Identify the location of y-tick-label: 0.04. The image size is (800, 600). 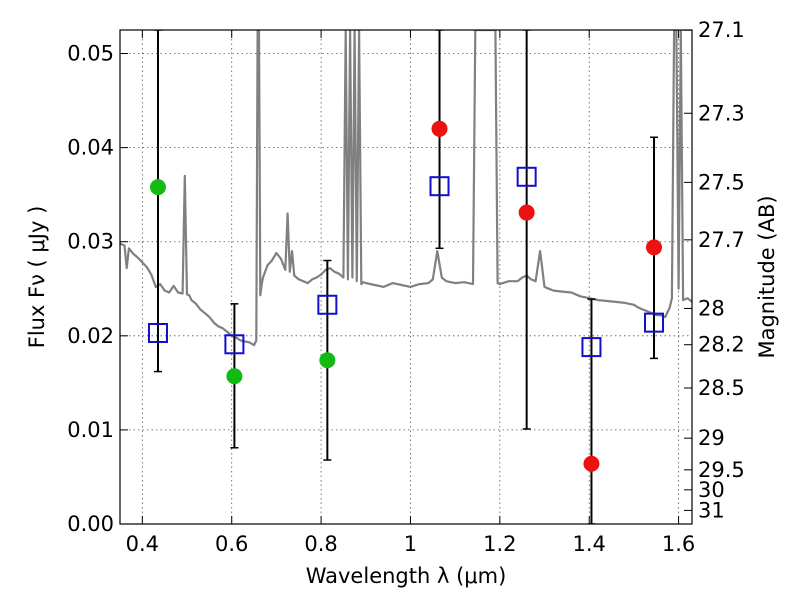
(90, 148).